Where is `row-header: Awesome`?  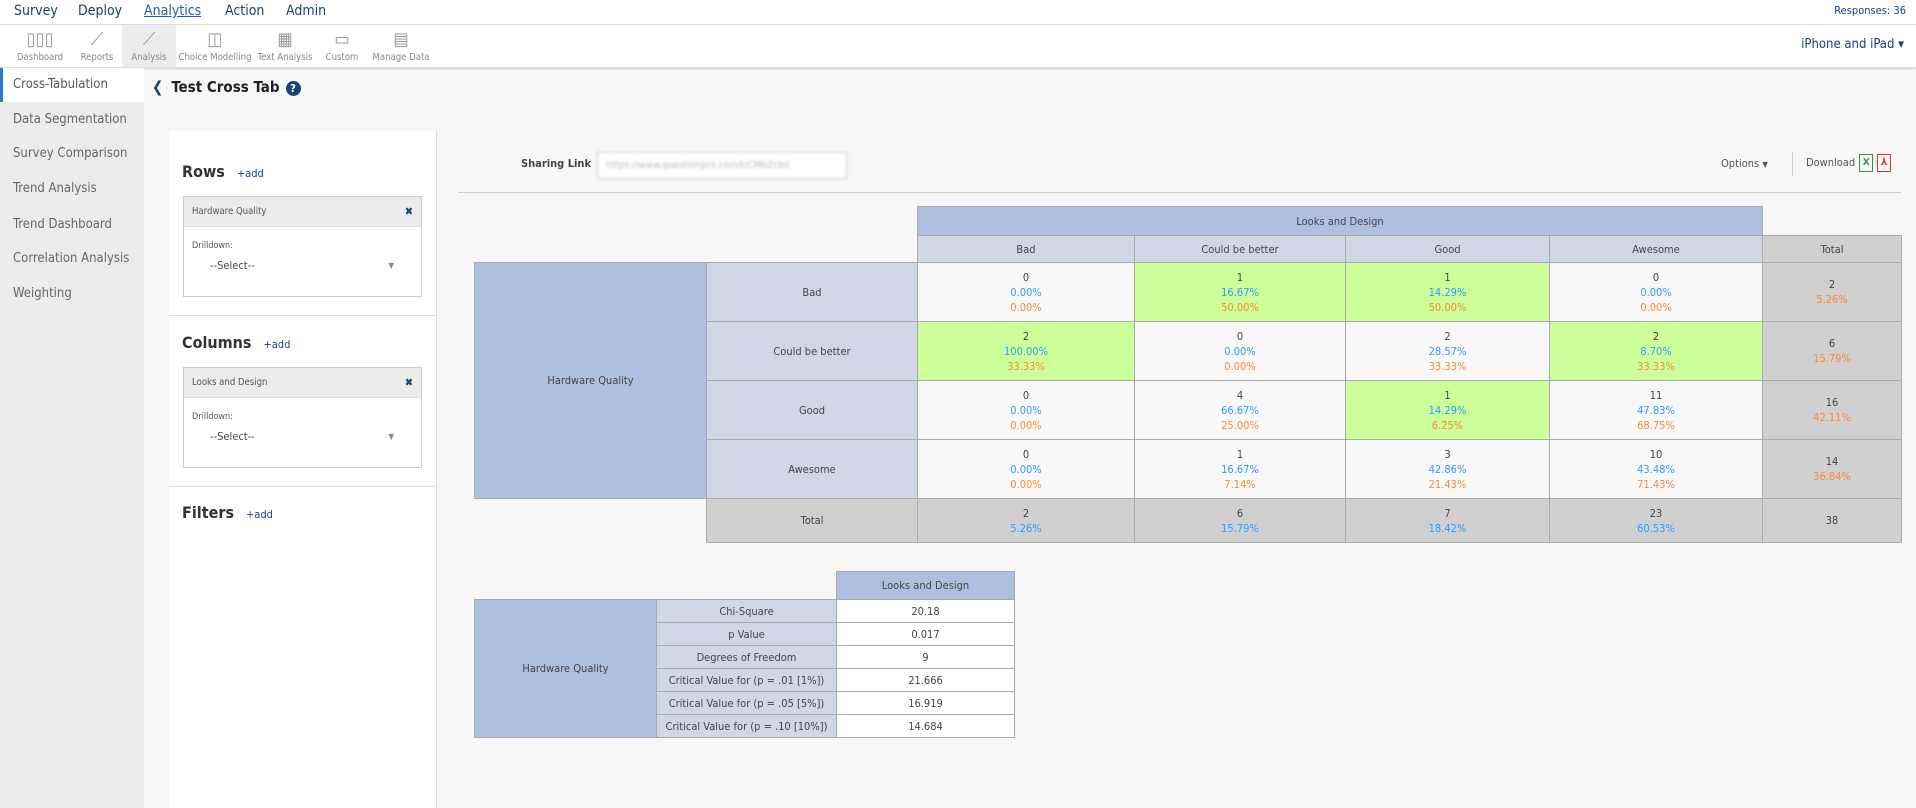
row-header: Awesome is located at coordinates (812, 469).